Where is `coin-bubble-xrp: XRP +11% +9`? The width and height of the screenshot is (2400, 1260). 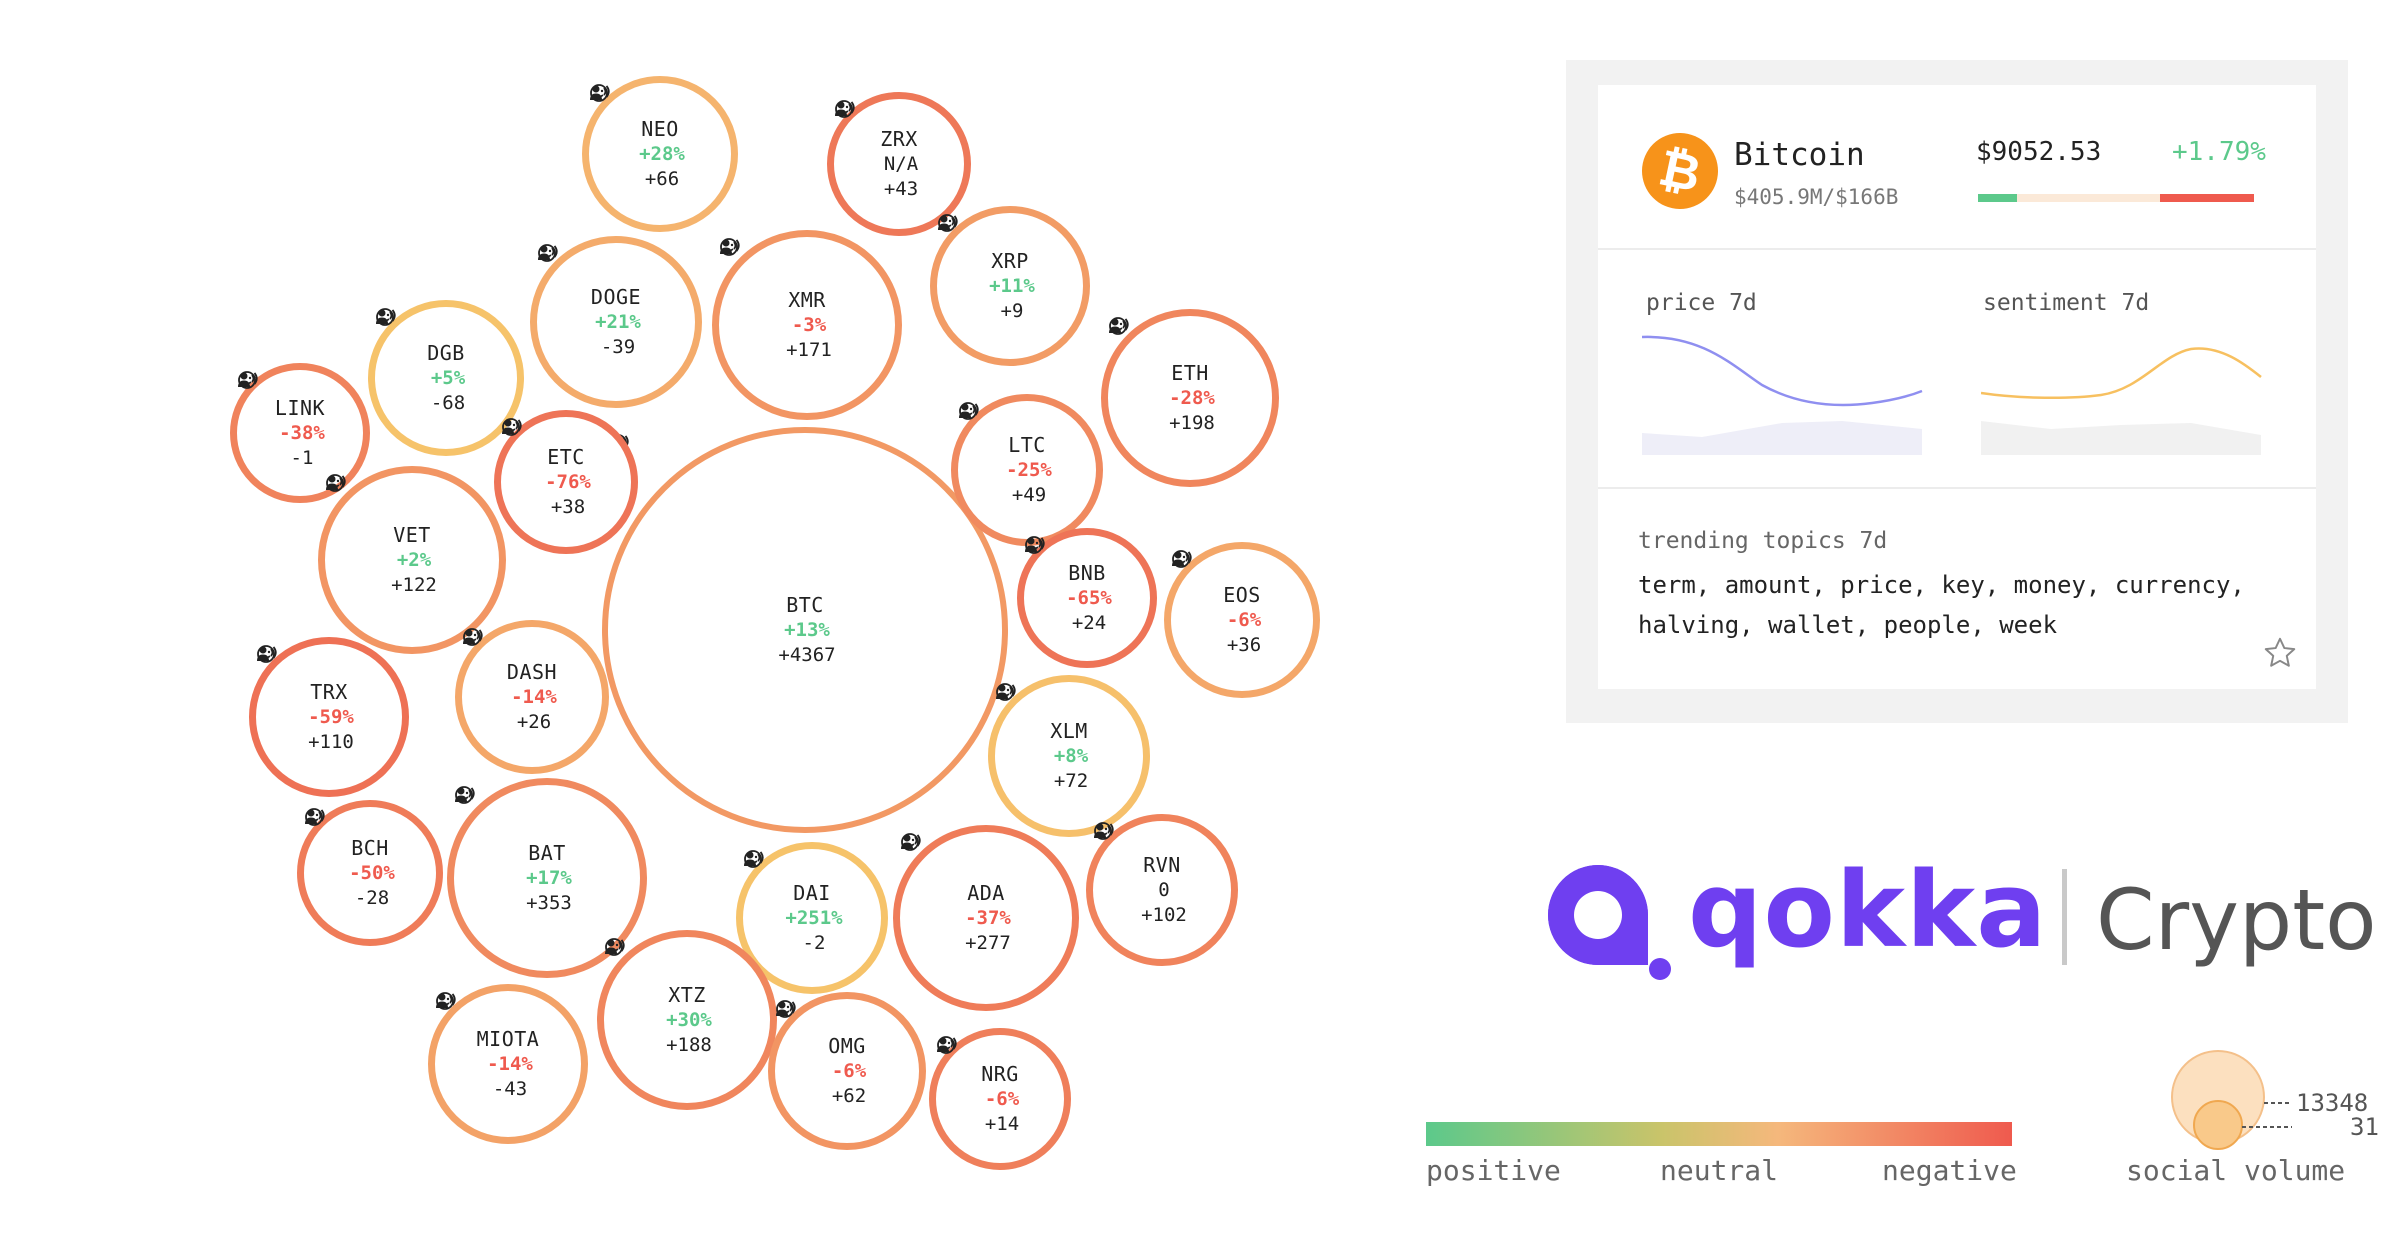 coin-bubble-xrp: XRP +11% +9 is located at coordinates (1010, 286).